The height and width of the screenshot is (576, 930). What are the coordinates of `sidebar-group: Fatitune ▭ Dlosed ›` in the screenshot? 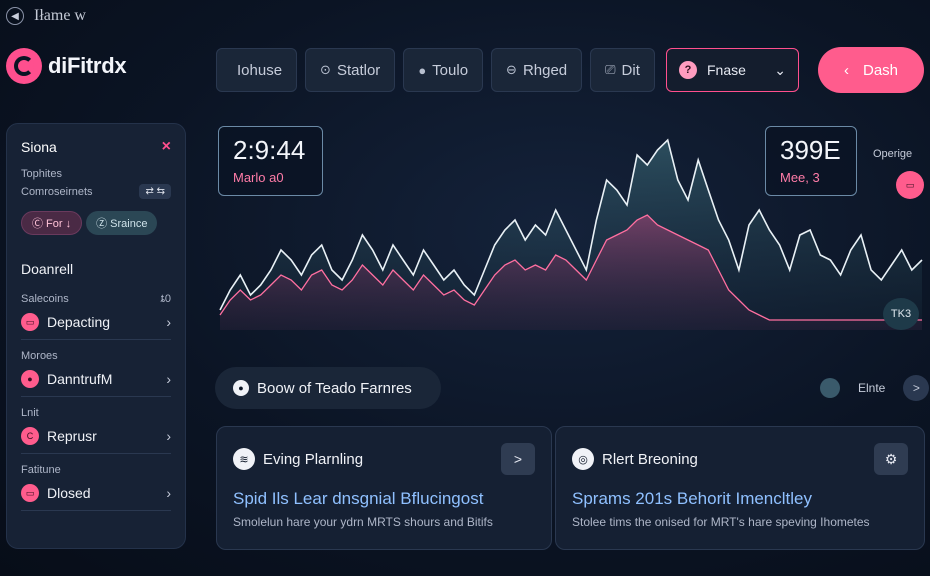 It's located at (96, 487).